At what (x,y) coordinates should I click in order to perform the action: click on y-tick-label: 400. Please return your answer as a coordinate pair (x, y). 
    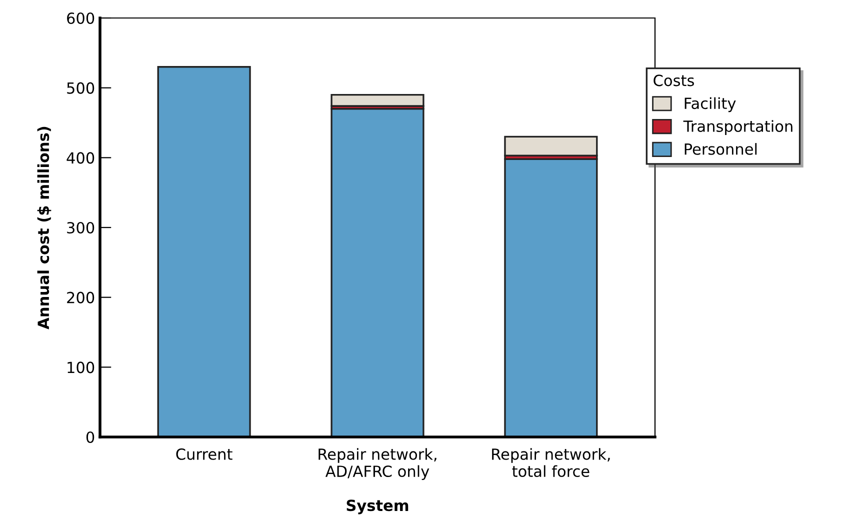
    Looking at the image, I should click on (80, 158).